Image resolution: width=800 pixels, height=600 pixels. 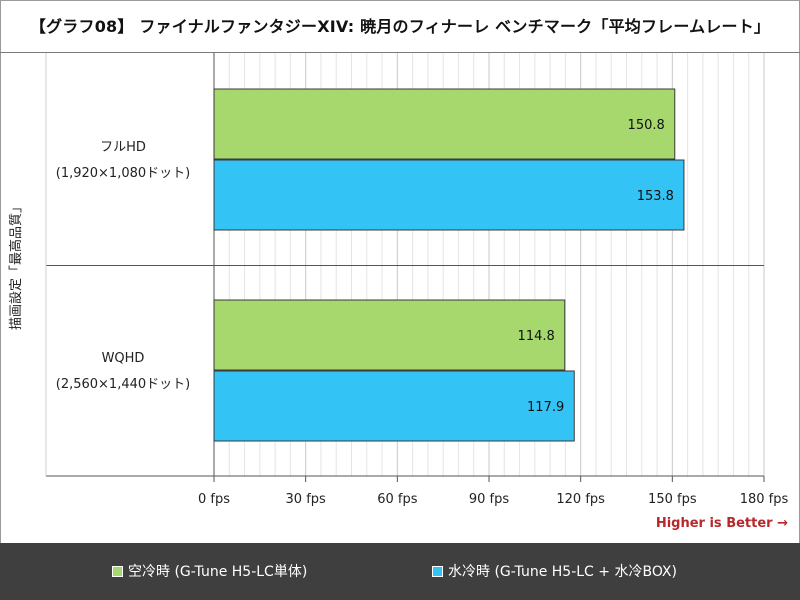 What do you see at coordinates (721, 523) in the screenshot?
I see `higher-is-better-note: Higher is Better →` at bounding box center [721, 523].